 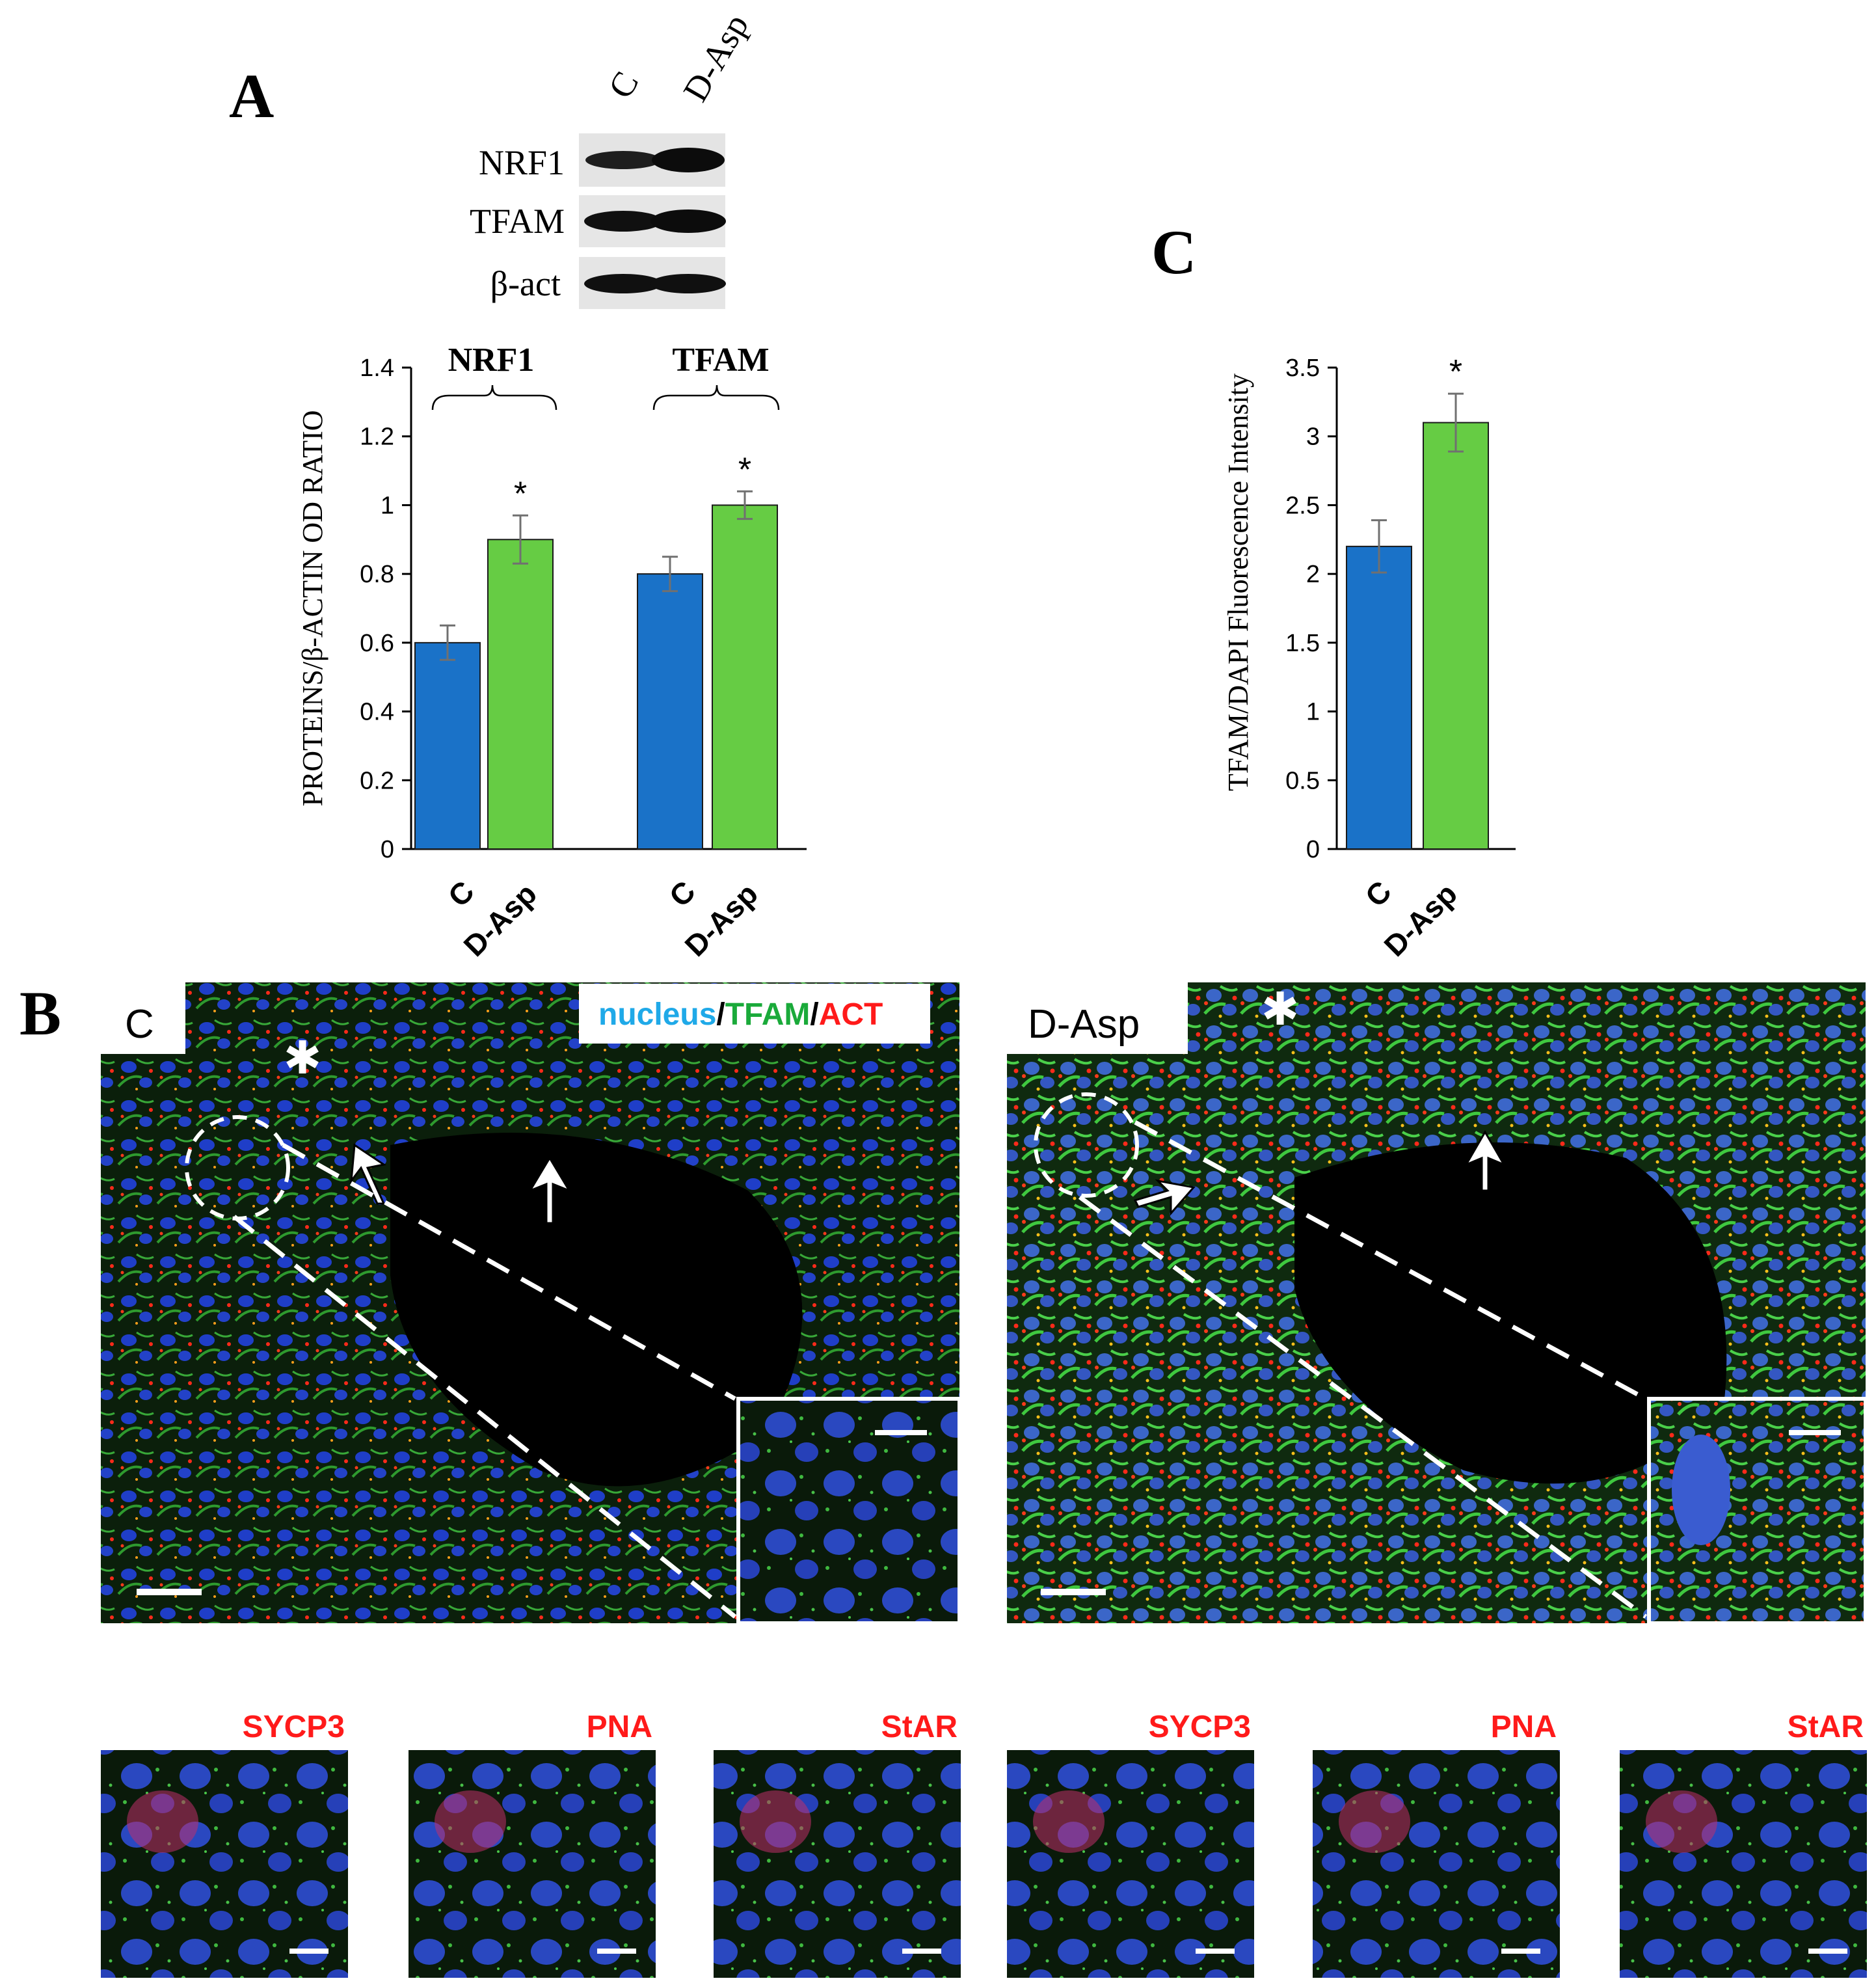 I want to click on chart-c-tick-label: 2, so click(x=1313, y=574).